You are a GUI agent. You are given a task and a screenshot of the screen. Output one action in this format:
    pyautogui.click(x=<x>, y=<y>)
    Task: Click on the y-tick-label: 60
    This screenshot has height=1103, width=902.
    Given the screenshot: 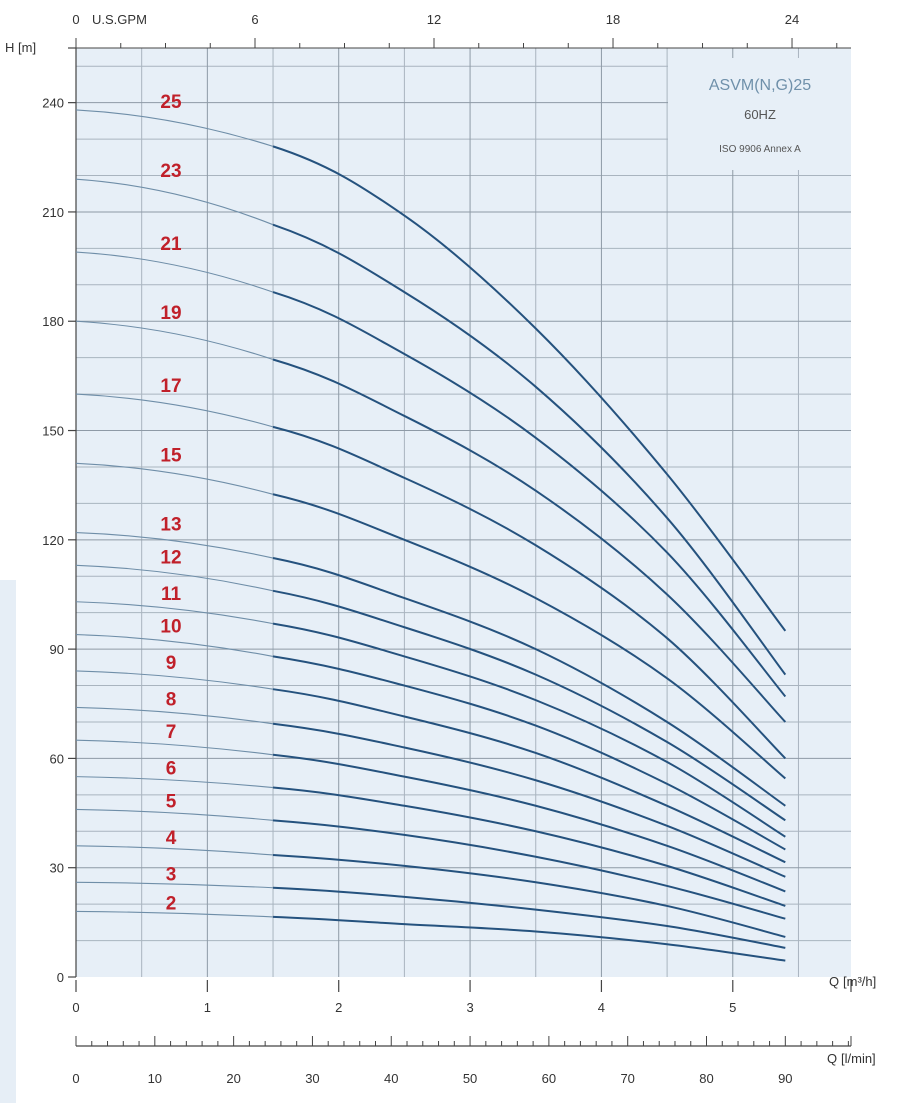 What is the action you would take?
    pyautogui.click(x=57, y=758)
    